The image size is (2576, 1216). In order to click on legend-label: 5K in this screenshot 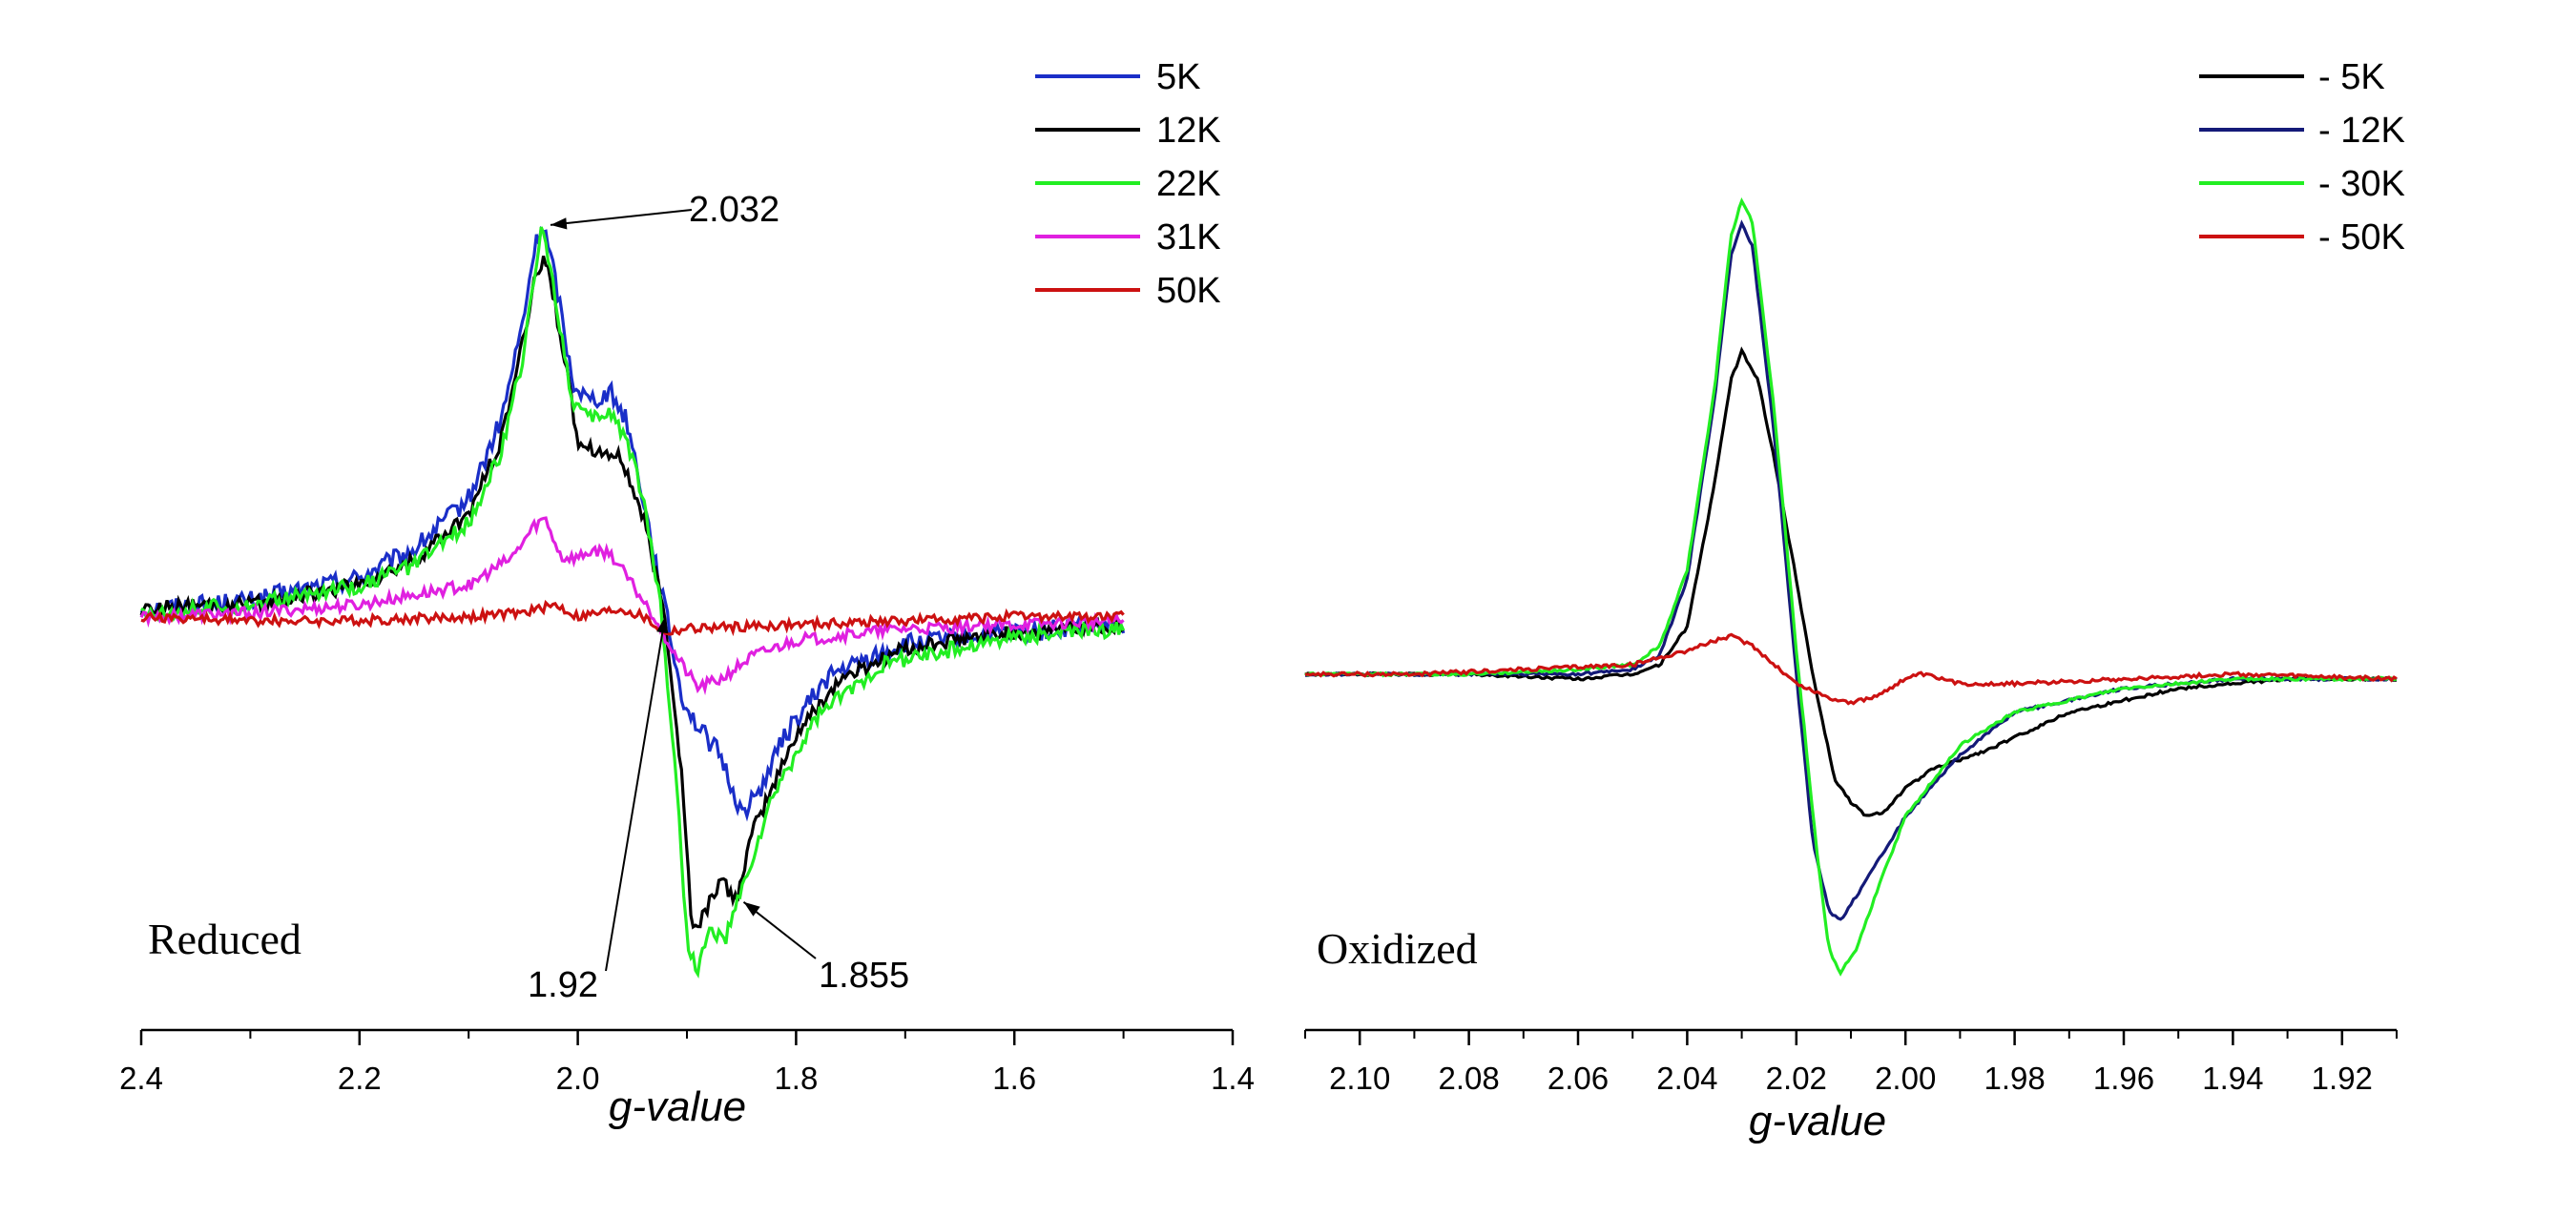, I will do `click(1178, 77)`.